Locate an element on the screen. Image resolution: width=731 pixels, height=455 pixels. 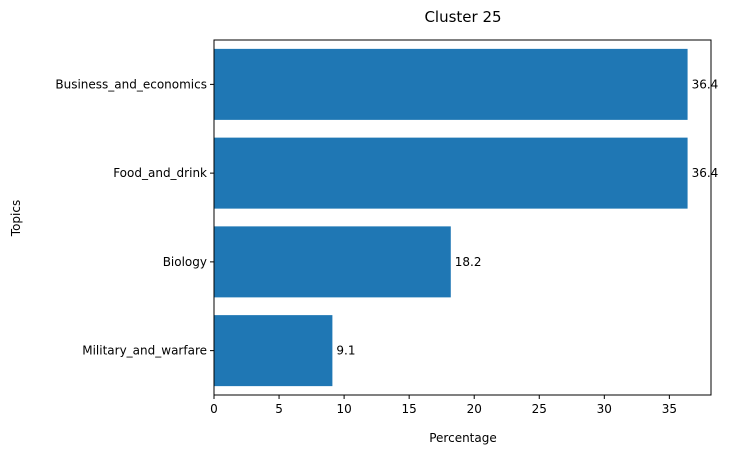
x-tick-label: 15 is located at coordinates (409, 409).